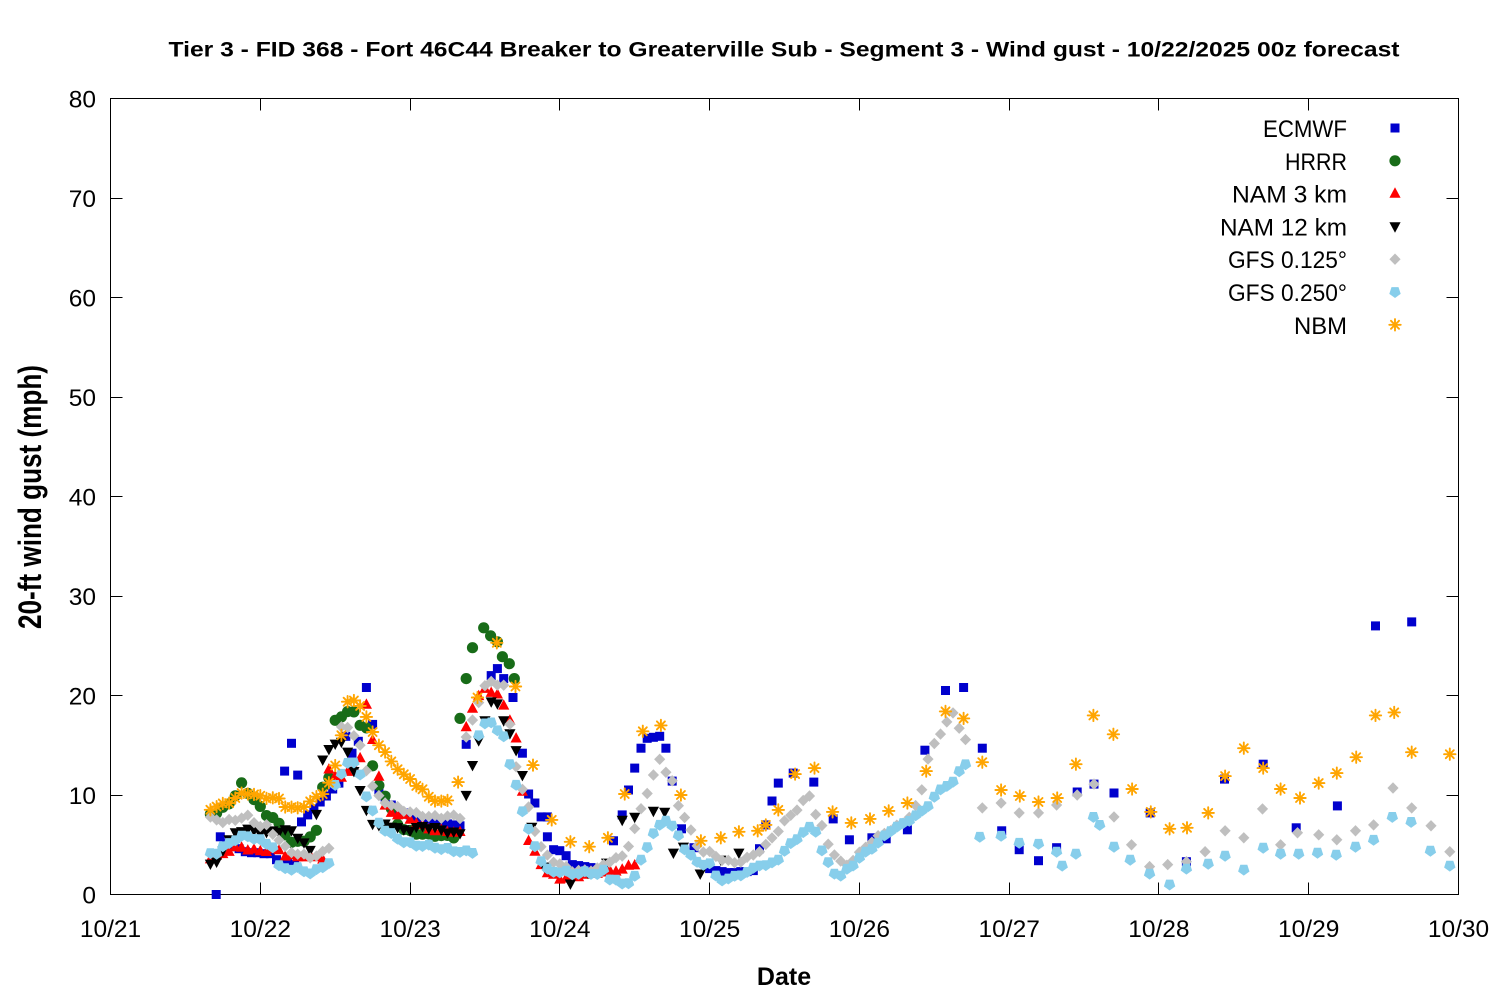 This screenshot has height=1000, width=1500. I want to click on svg-text: 10/28, so click(1158, 929).